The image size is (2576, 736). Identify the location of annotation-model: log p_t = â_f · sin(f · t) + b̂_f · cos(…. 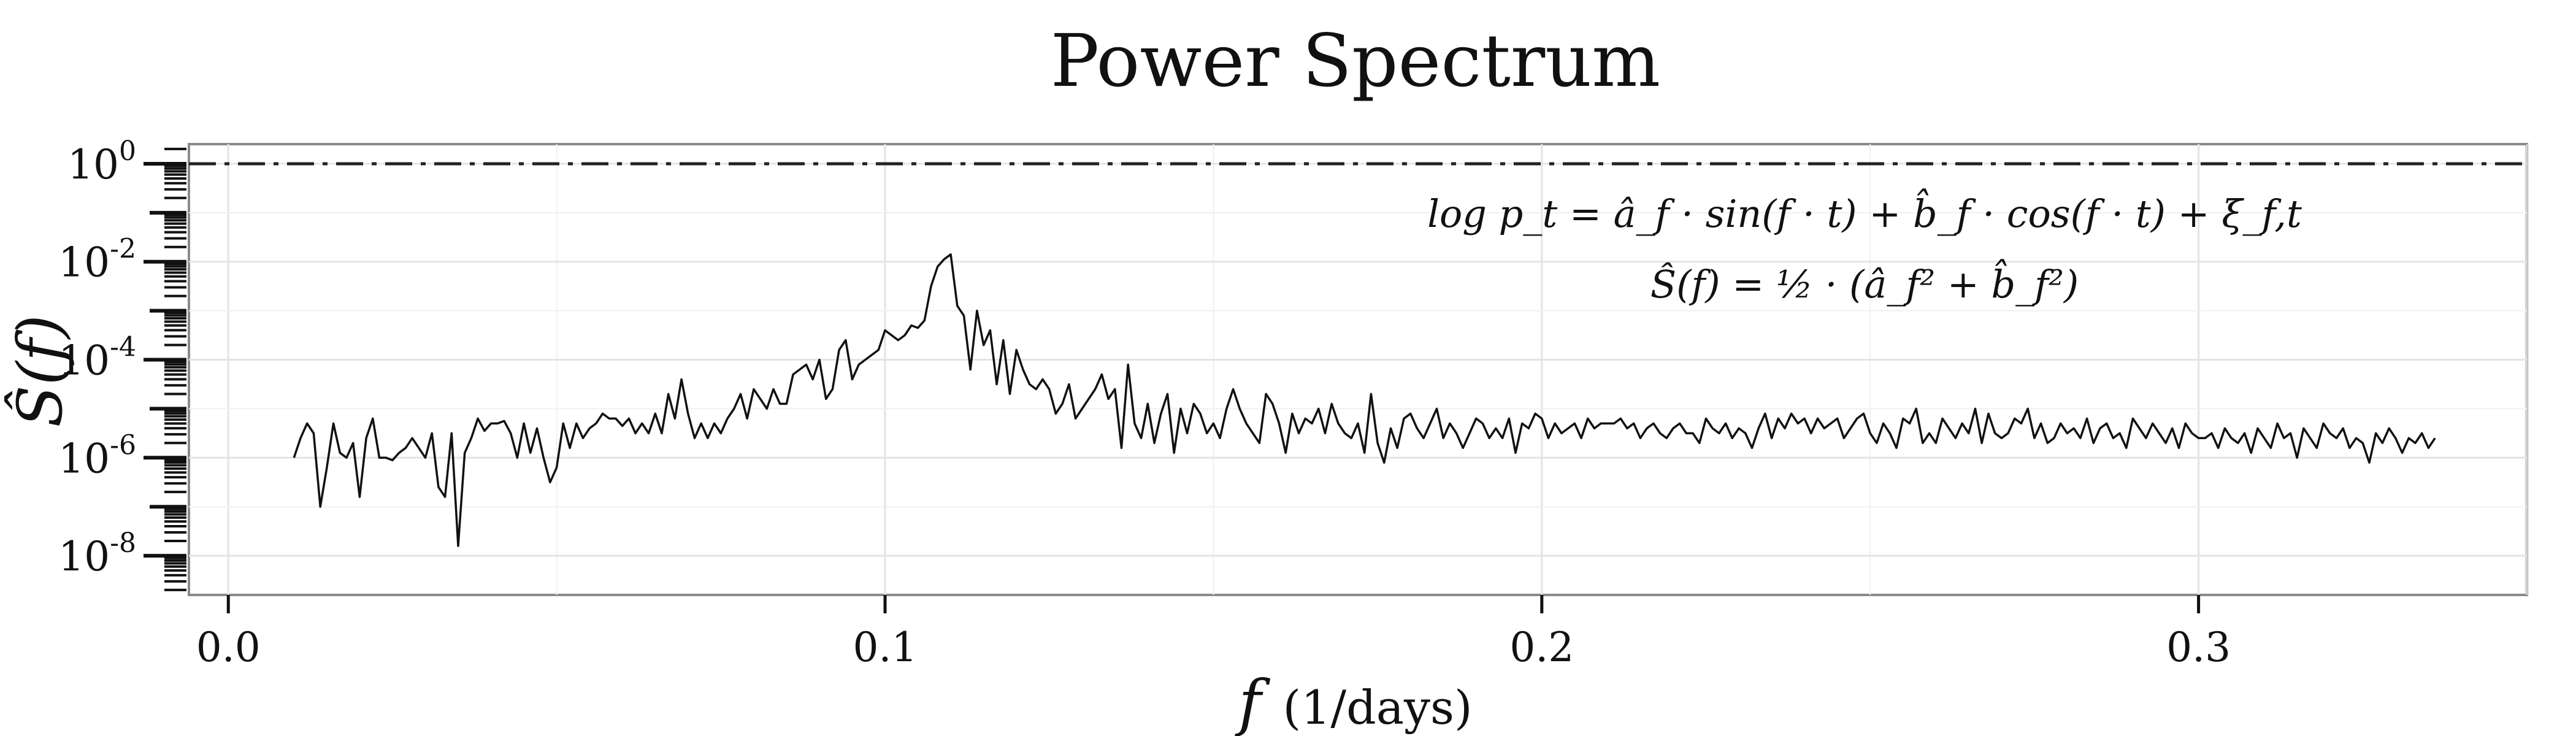
(1864, 212).